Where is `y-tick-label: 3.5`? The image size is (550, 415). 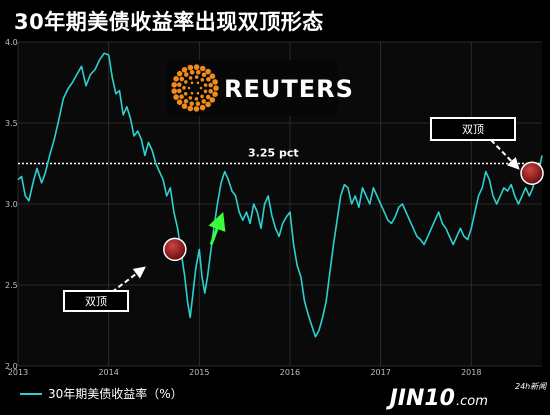 y-tick-label: 3.5 is located at coordinates (11, 123).